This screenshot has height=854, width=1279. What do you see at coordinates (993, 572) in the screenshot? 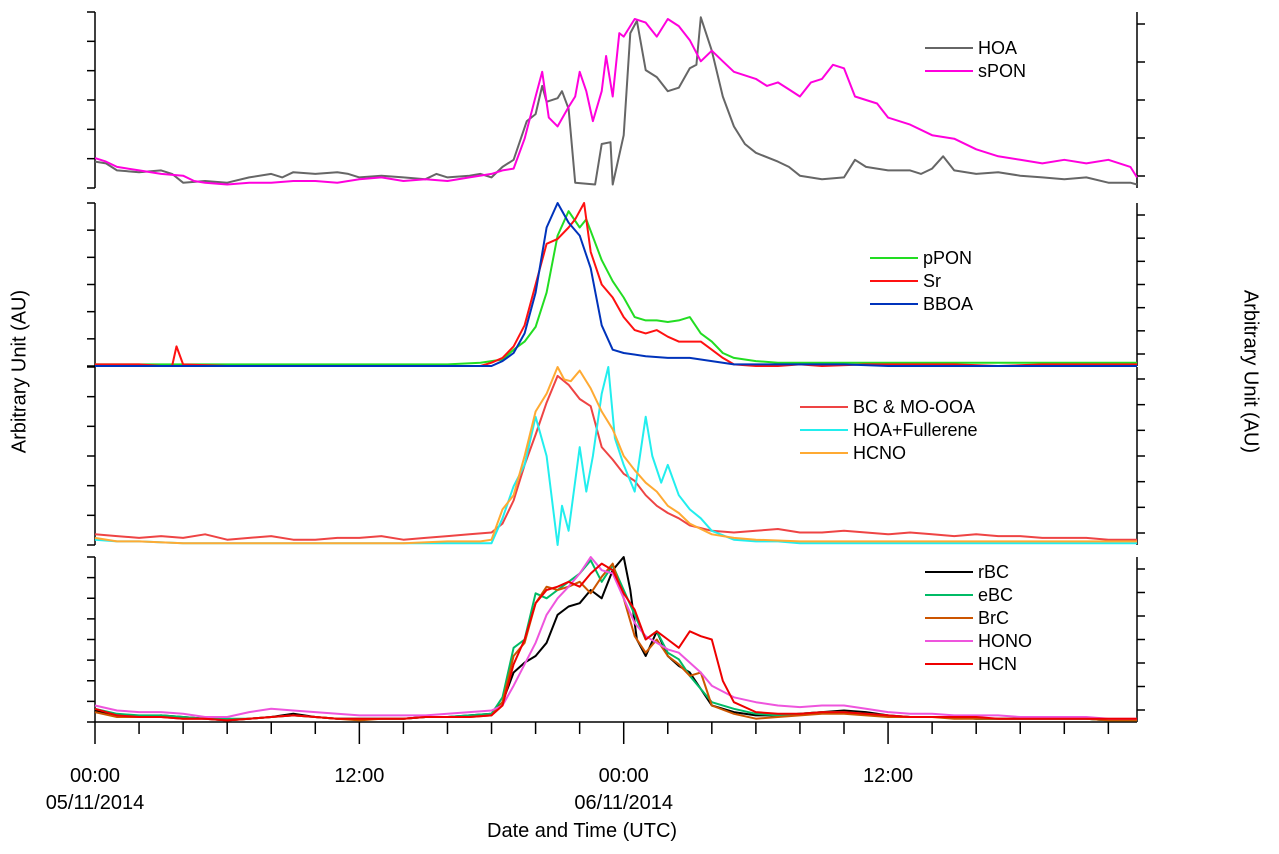
I see `legend-label-rbc: rBC` at bounding box center [993, 572].